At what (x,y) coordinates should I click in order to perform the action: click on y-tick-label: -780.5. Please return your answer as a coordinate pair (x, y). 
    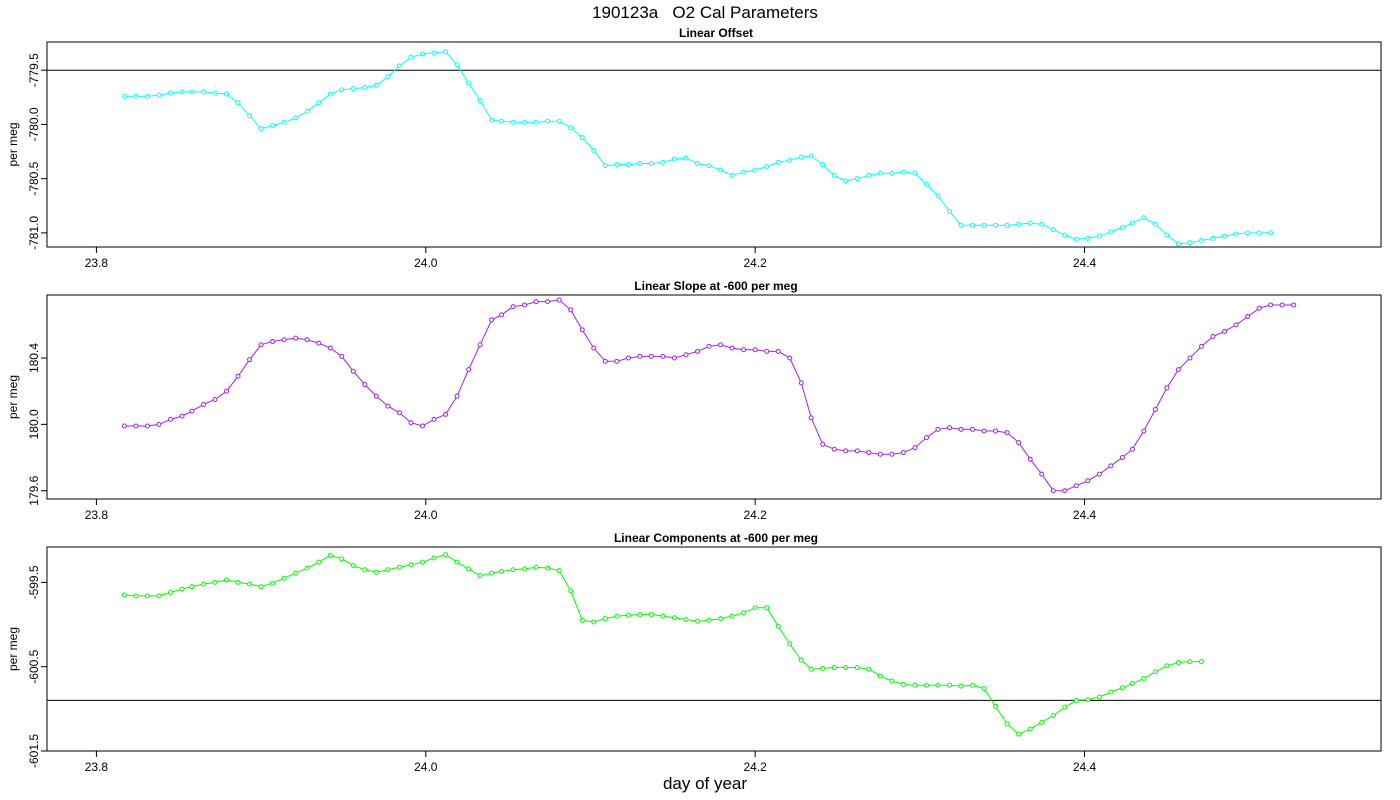
    Looking at the image, I should click on (34, 178).